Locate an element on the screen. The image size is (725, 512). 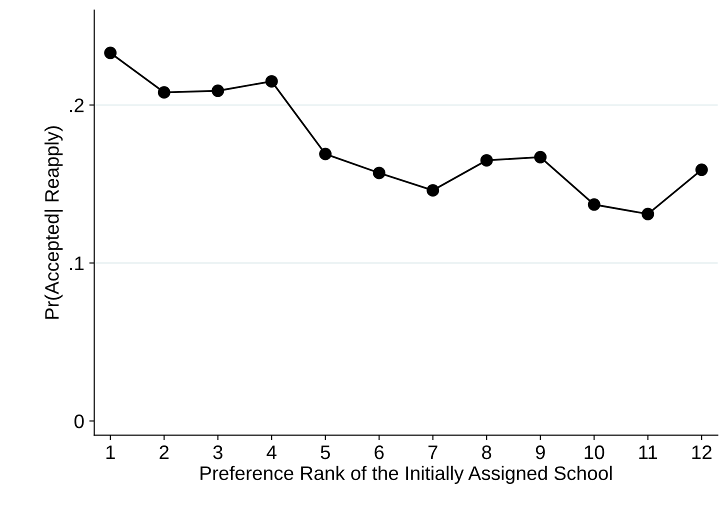
x-tick-label: 9 is located at coordinates (540, 452).